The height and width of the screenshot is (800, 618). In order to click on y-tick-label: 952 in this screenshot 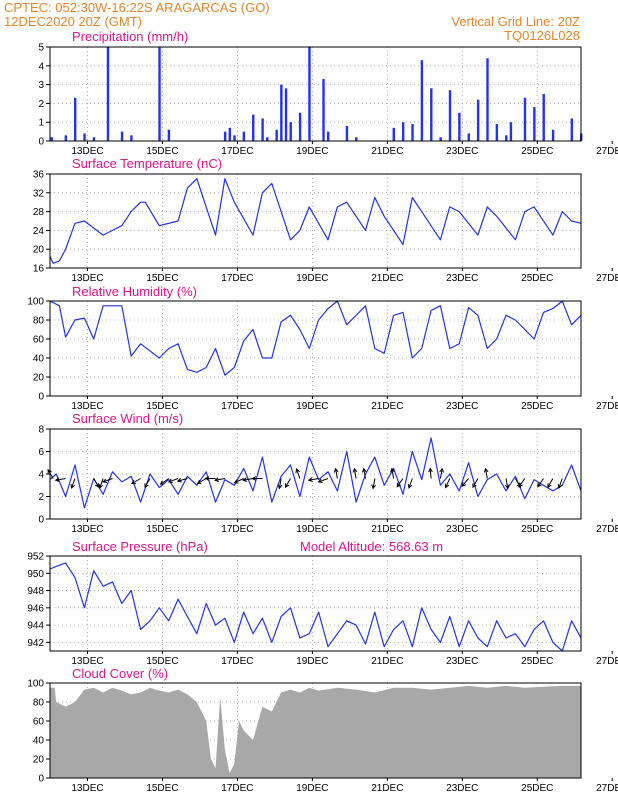, I will do `click(35, 557)`.